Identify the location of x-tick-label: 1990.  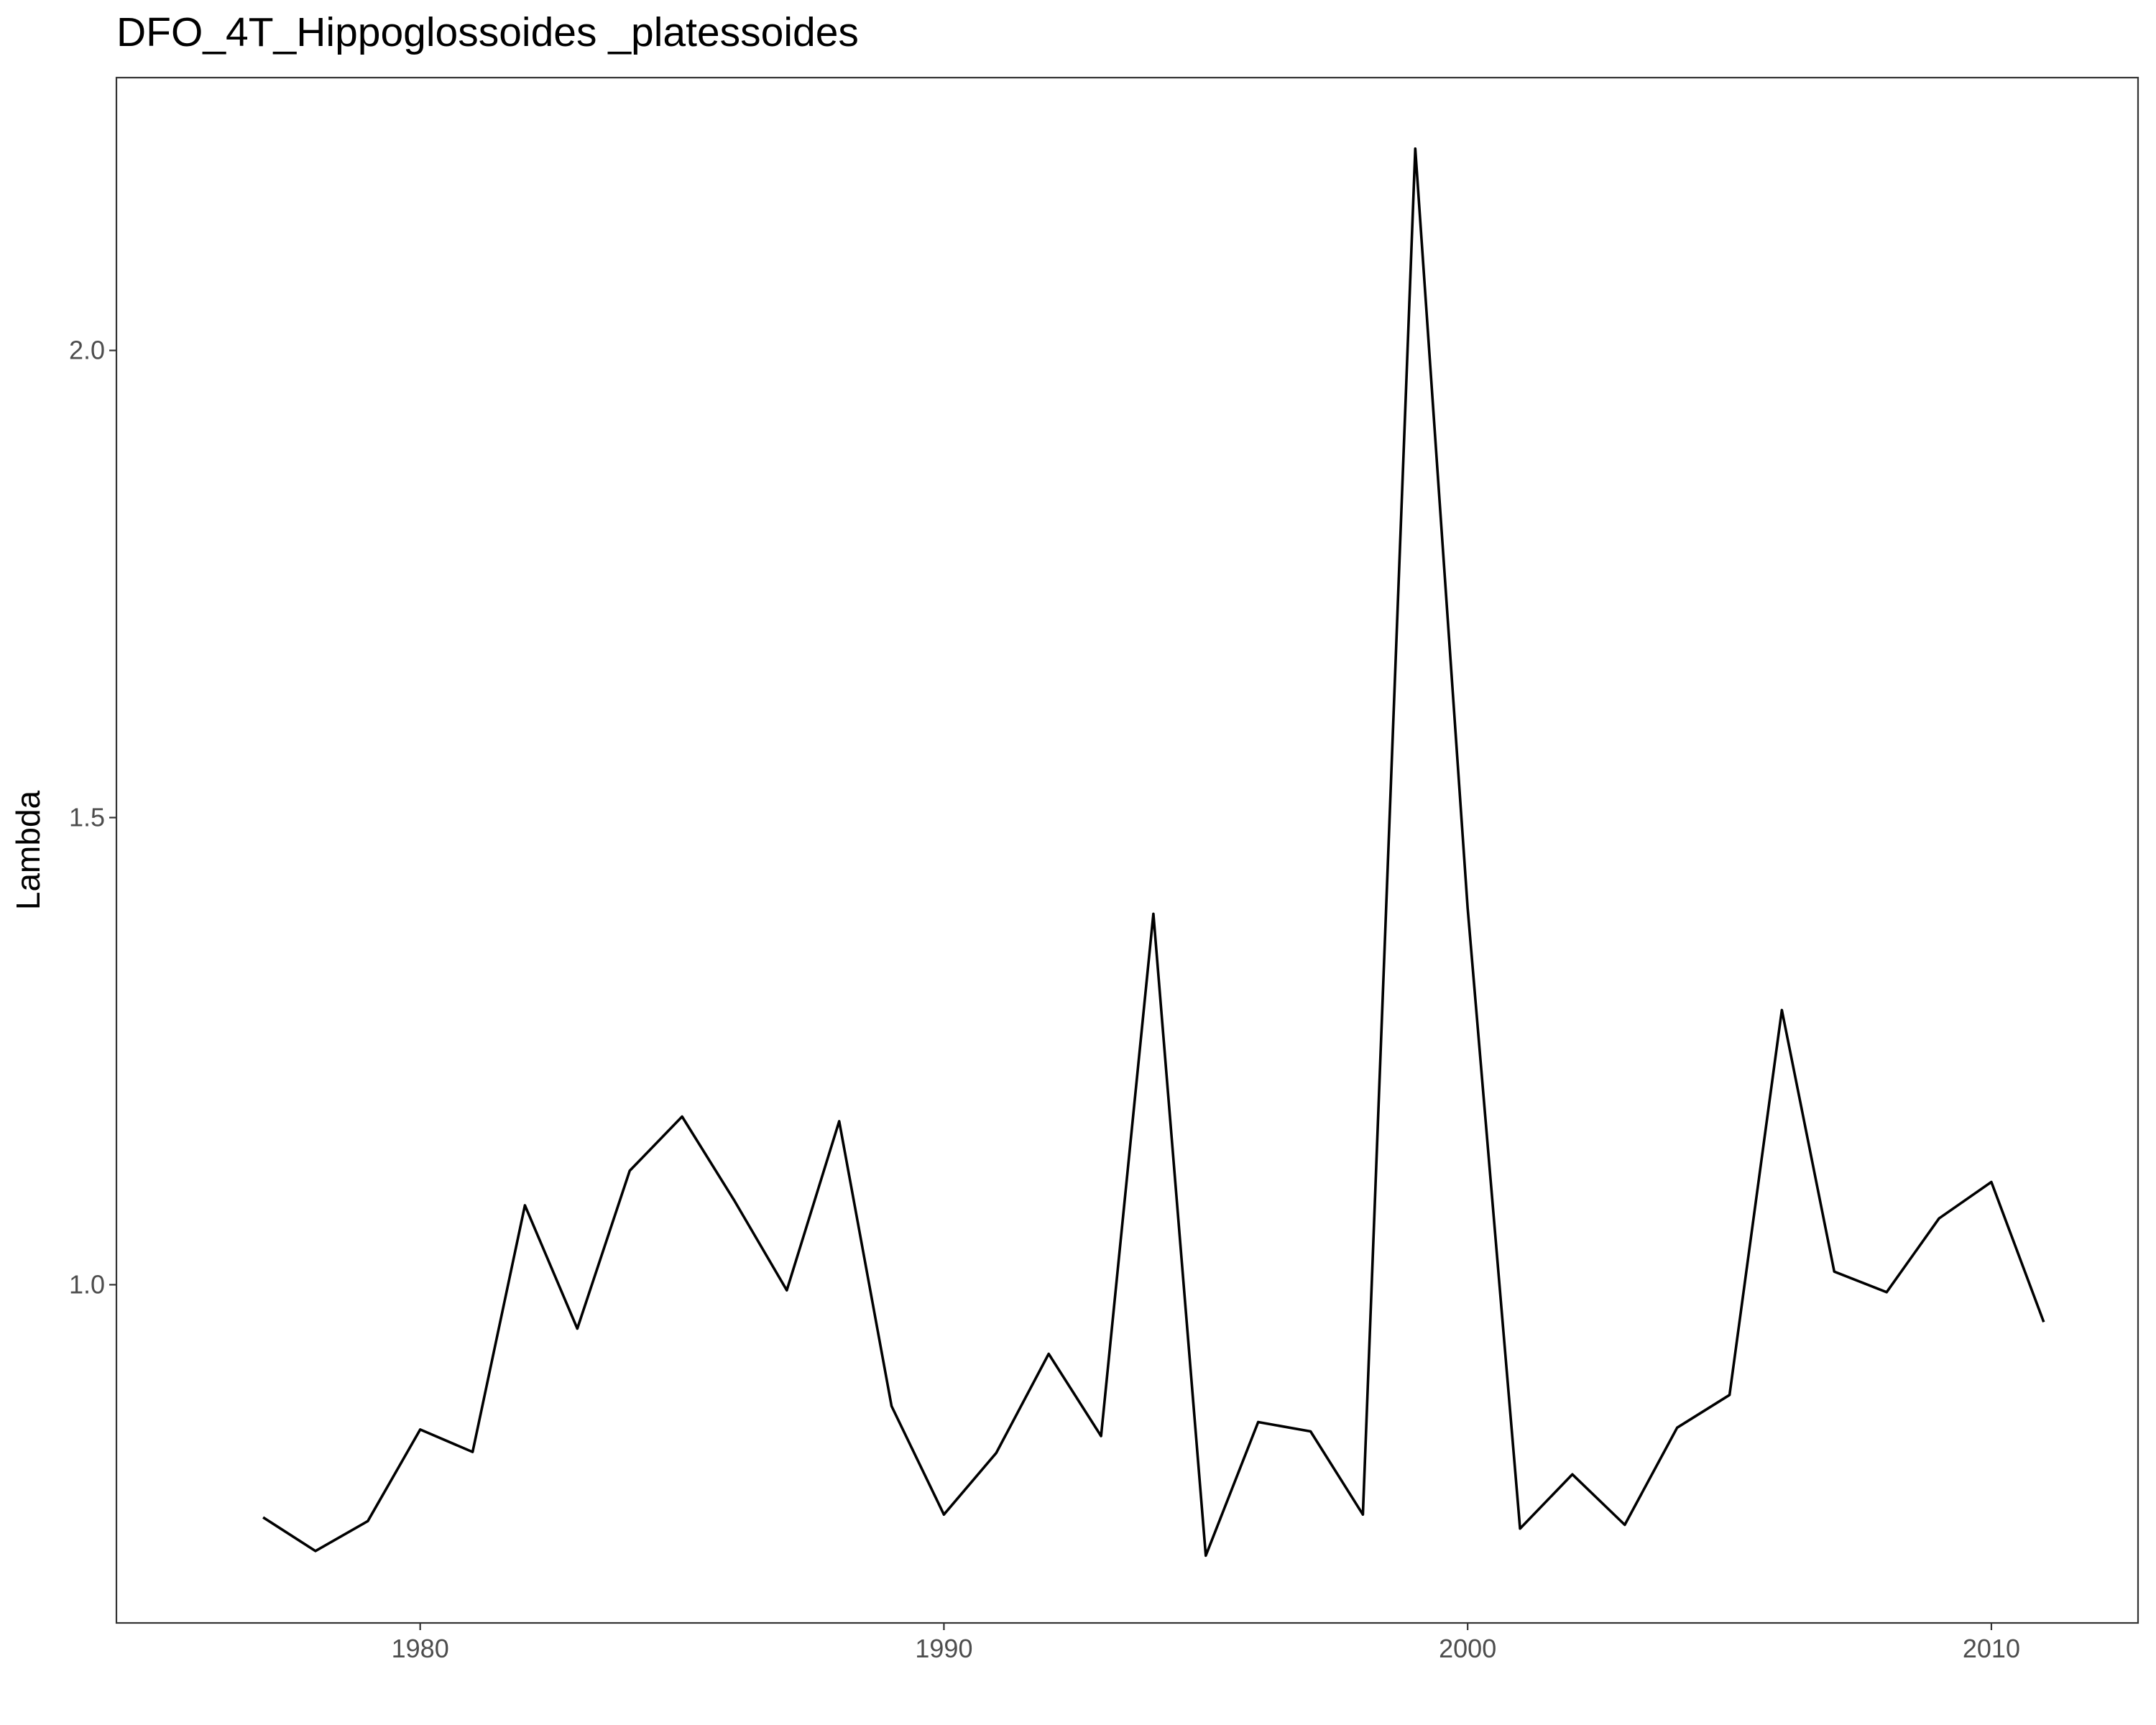
(944, 1648).